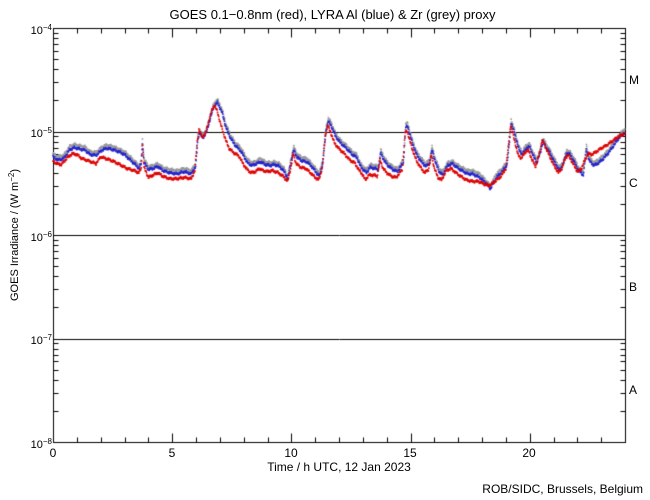 The height and width of the screenshot is (500, 650). What do you see at coordinates (47, 130) in the screenshot?
I see `y-tick-exponent: −5` at bounding box center [47, 130].